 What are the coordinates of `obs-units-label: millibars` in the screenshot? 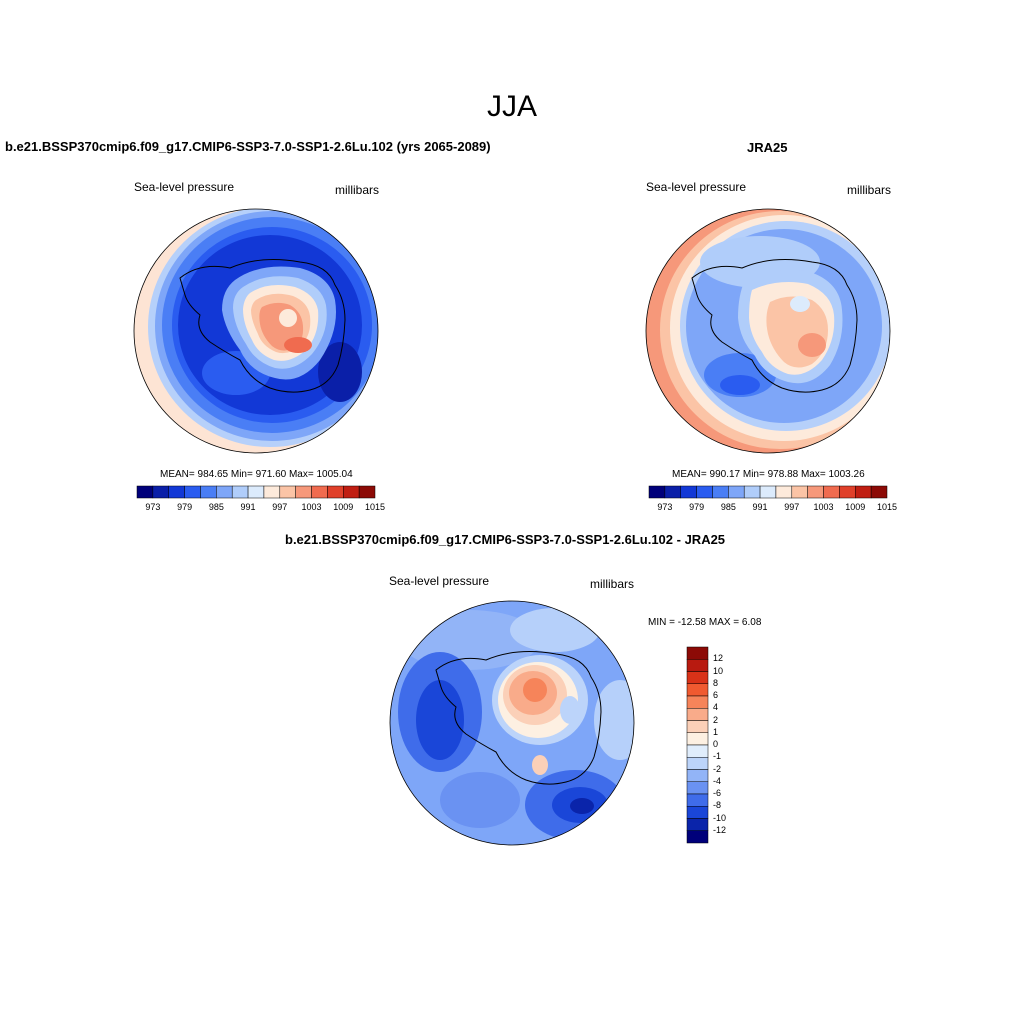 It's located at (869, 190).